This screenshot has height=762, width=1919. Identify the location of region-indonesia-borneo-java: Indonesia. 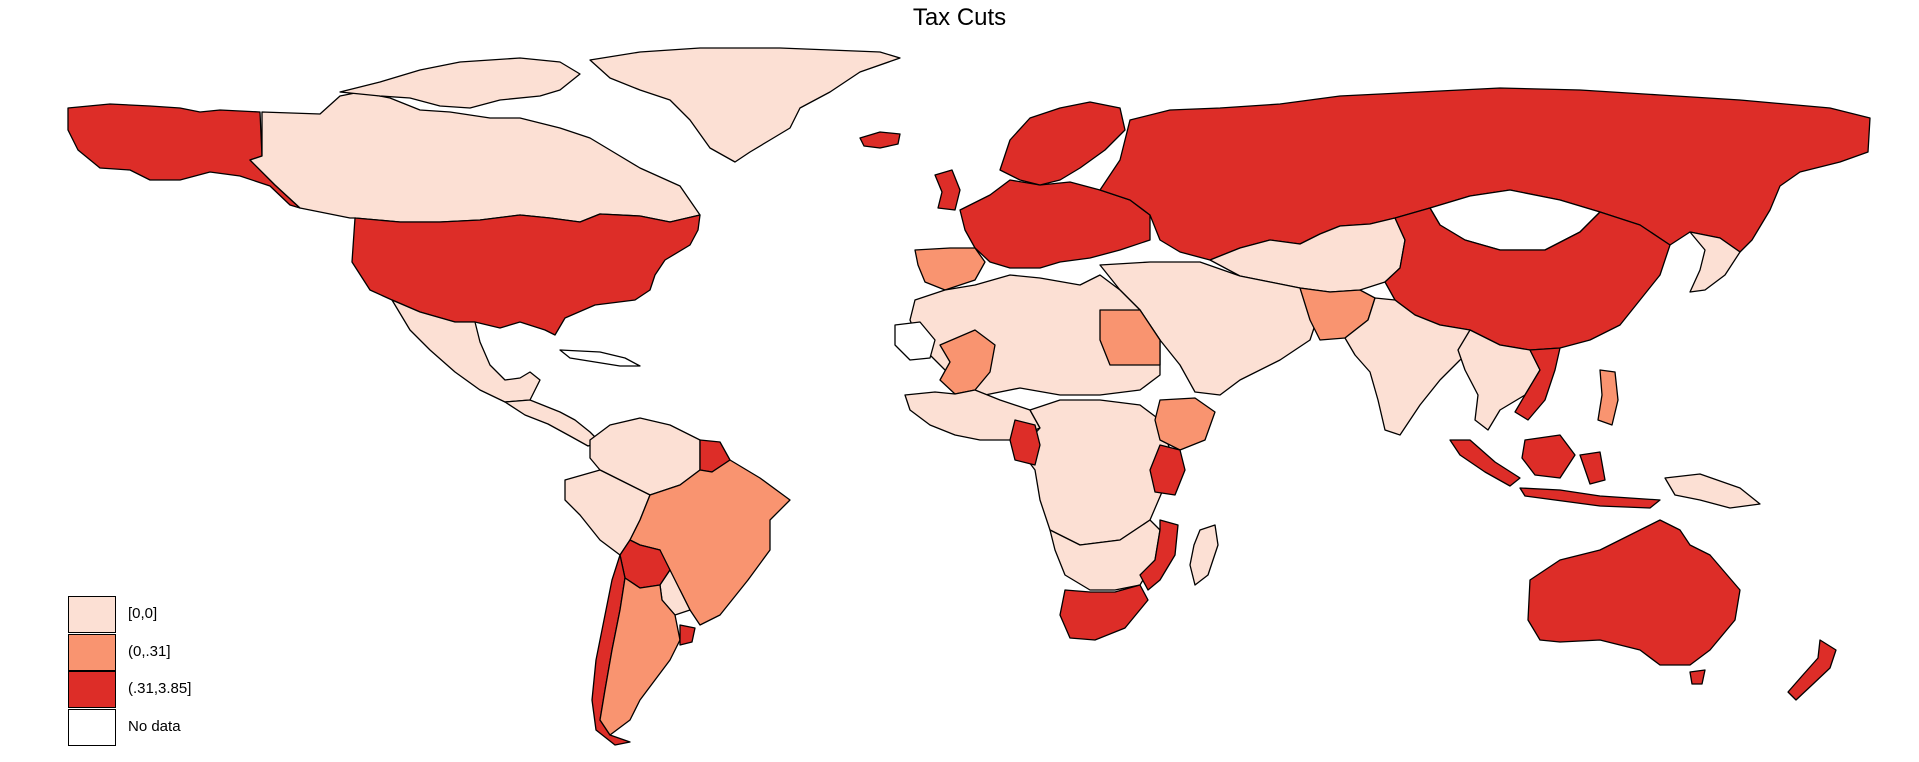
(1590, 471).